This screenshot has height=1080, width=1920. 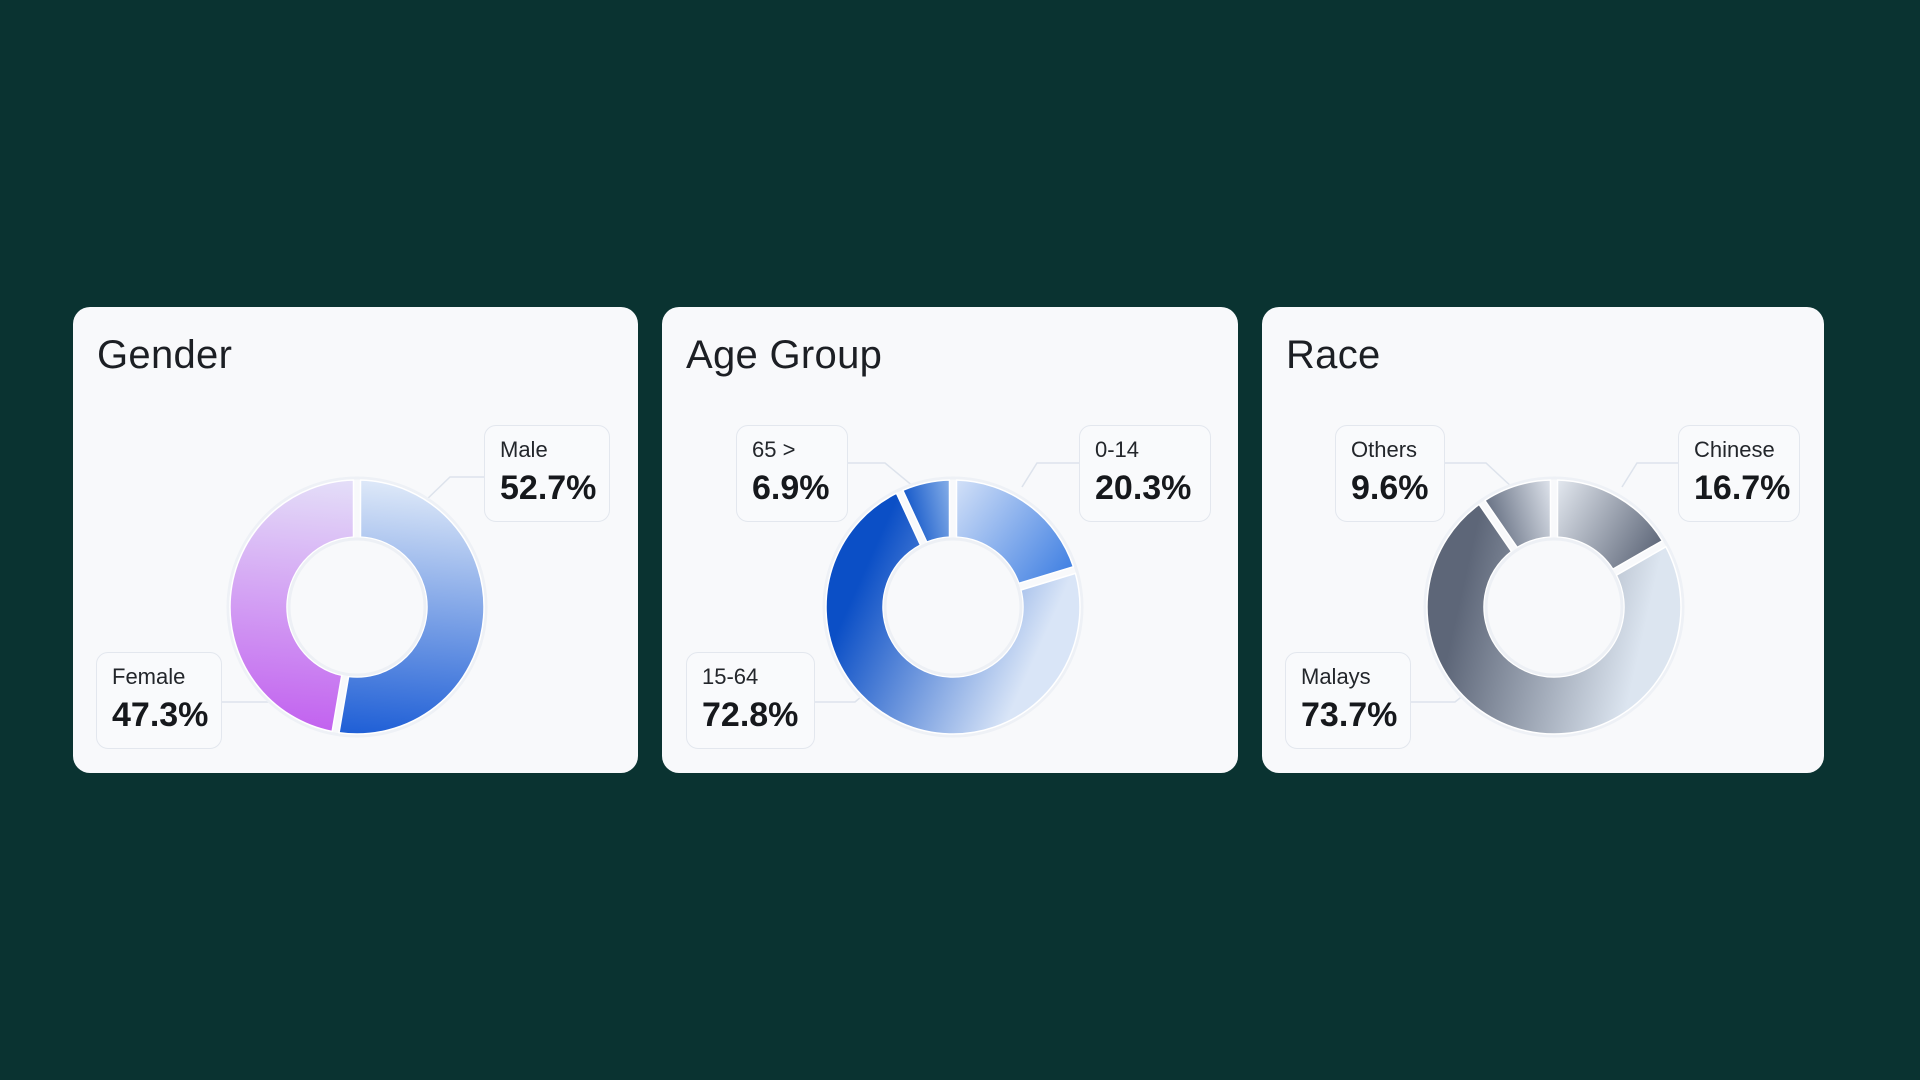 I want to click on slice-label-value: 73.7%, so click(x=1349, y=715).